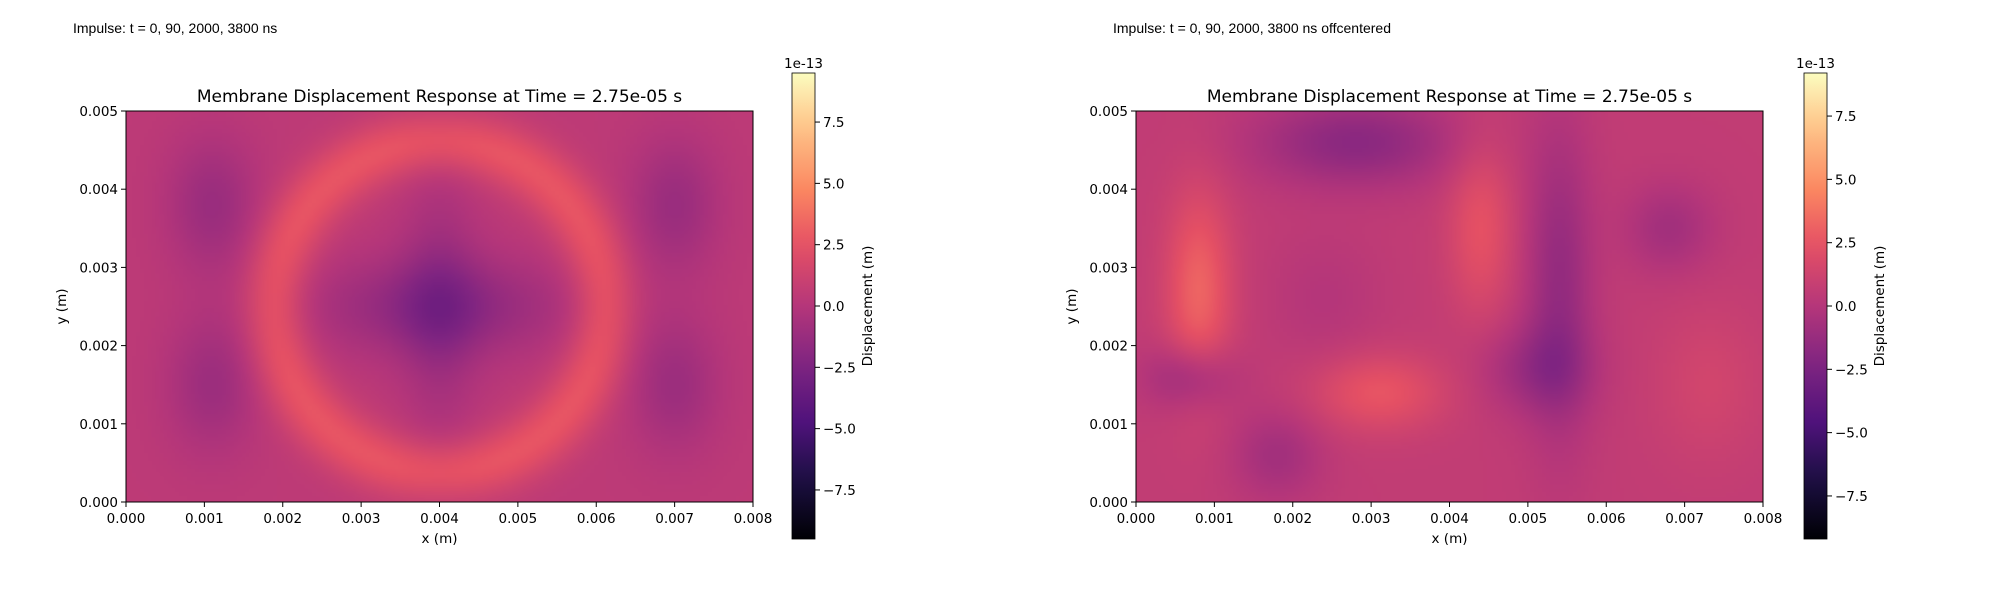 The width and height of the screenshot is (2000, 600). I want to click on figure-caption-left: Impulse: t = 0, 90, 2000, 3800 ns, so click(175, 28).